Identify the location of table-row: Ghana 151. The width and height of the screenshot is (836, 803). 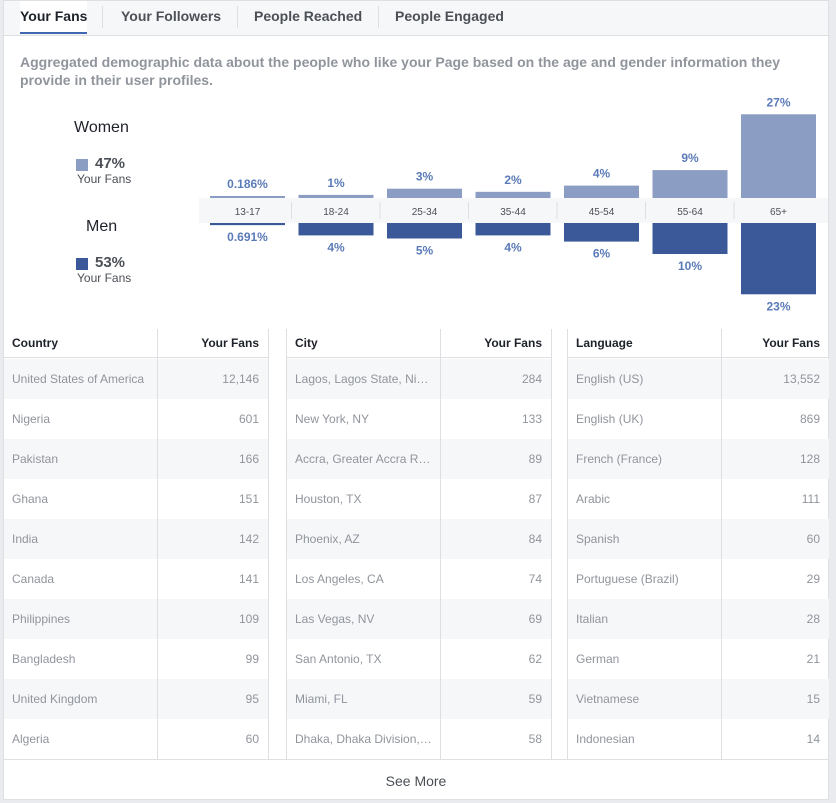
(136, 499).